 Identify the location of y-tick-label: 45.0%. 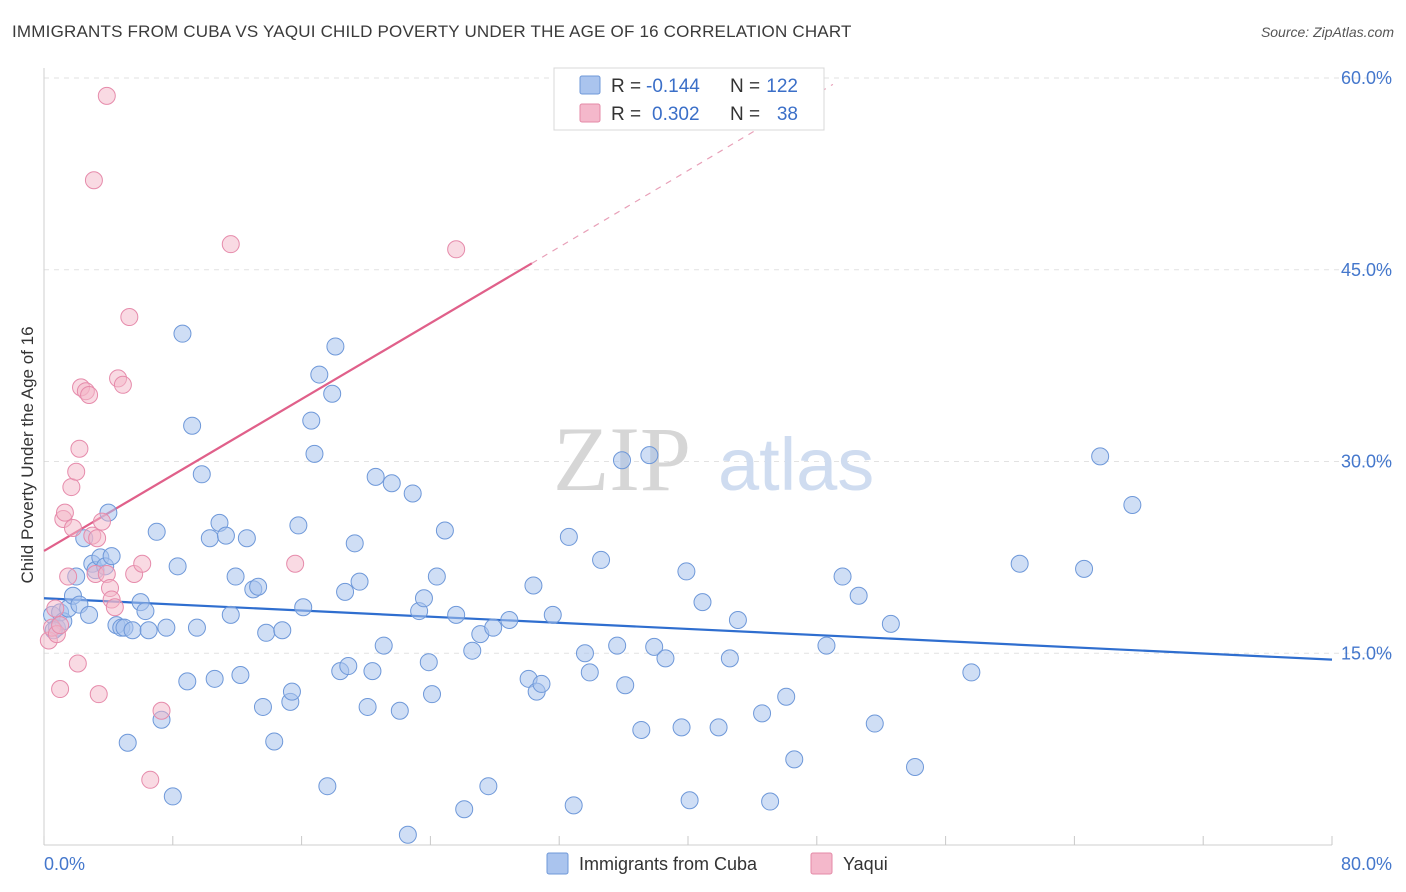
(1366, 270).